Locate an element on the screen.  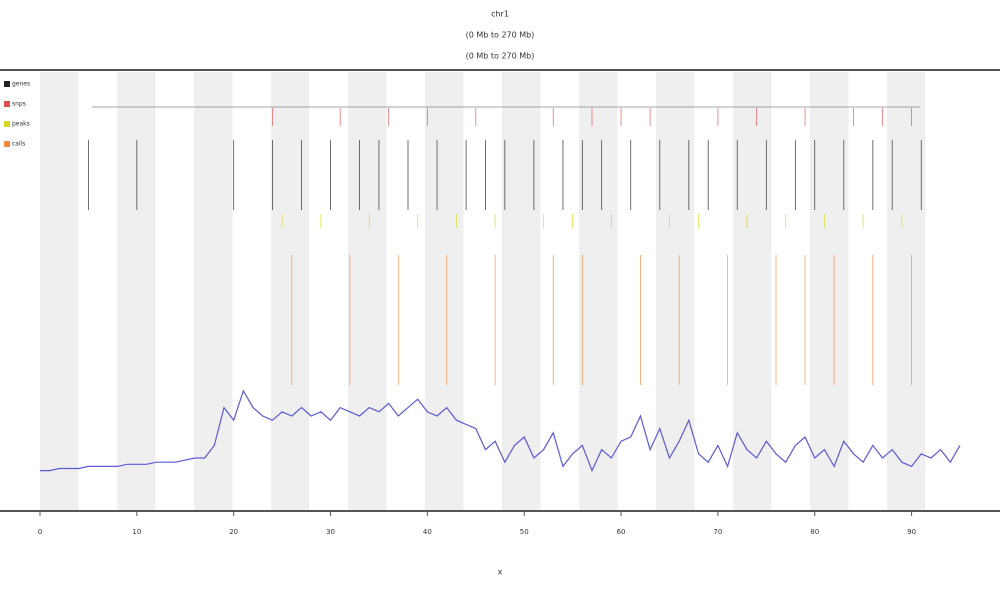
x-tick-label: 0 is located at coordinates (40, 532).